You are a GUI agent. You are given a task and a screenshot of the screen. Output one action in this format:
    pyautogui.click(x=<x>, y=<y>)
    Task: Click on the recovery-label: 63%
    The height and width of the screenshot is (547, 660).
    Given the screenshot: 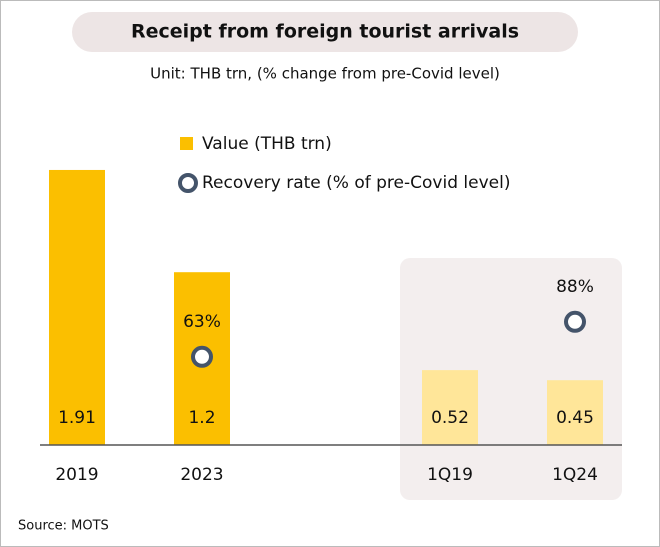 What is the action you would take?
    pyautogui.click(x=202, y=322)
    